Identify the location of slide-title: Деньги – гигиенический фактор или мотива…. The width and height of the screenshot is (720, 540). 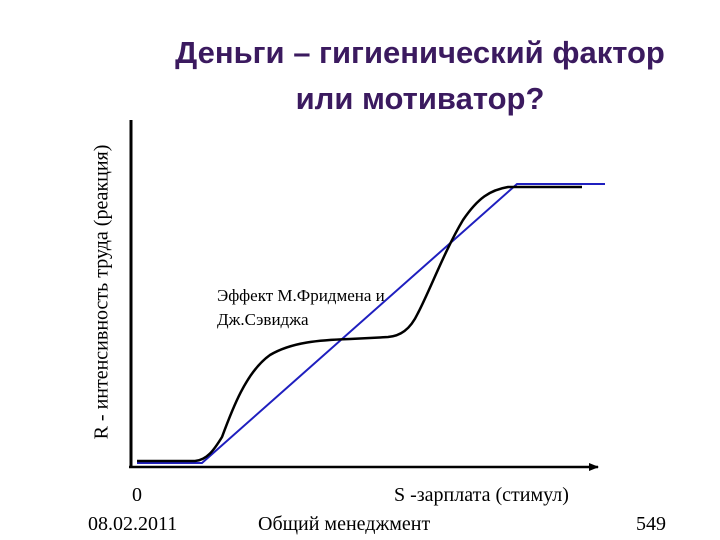
(420, 76).